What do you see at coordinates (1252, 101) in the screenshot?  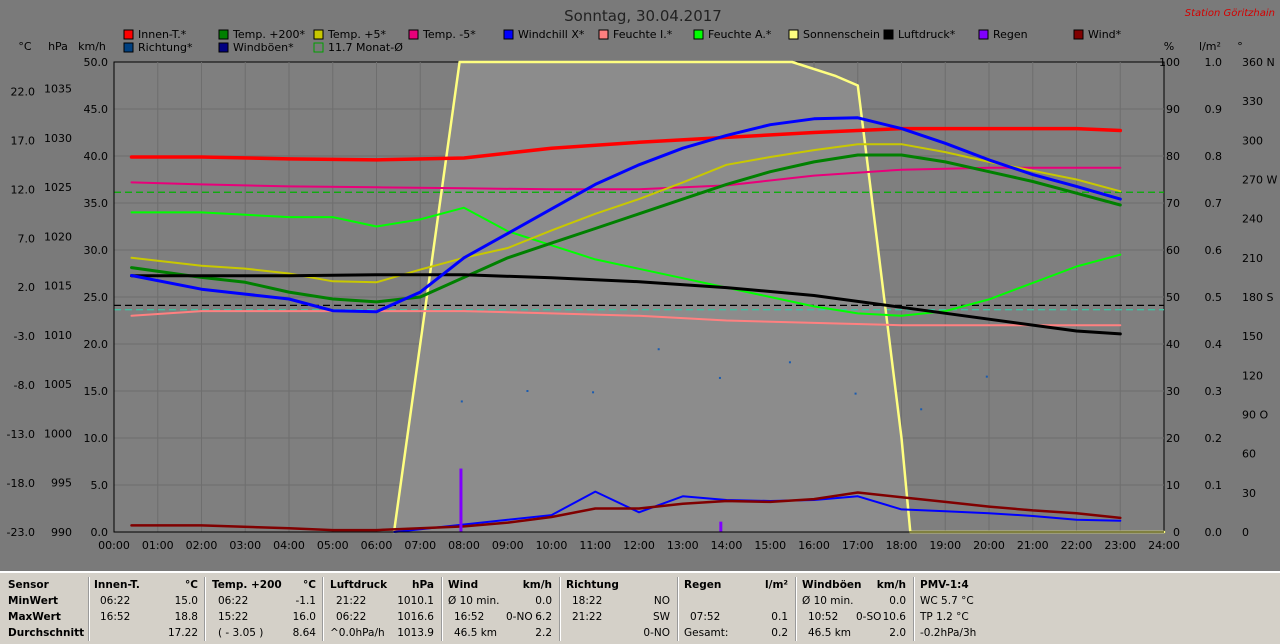 I see `direction-tick-label: 330` at bounding box center [1252, 101].